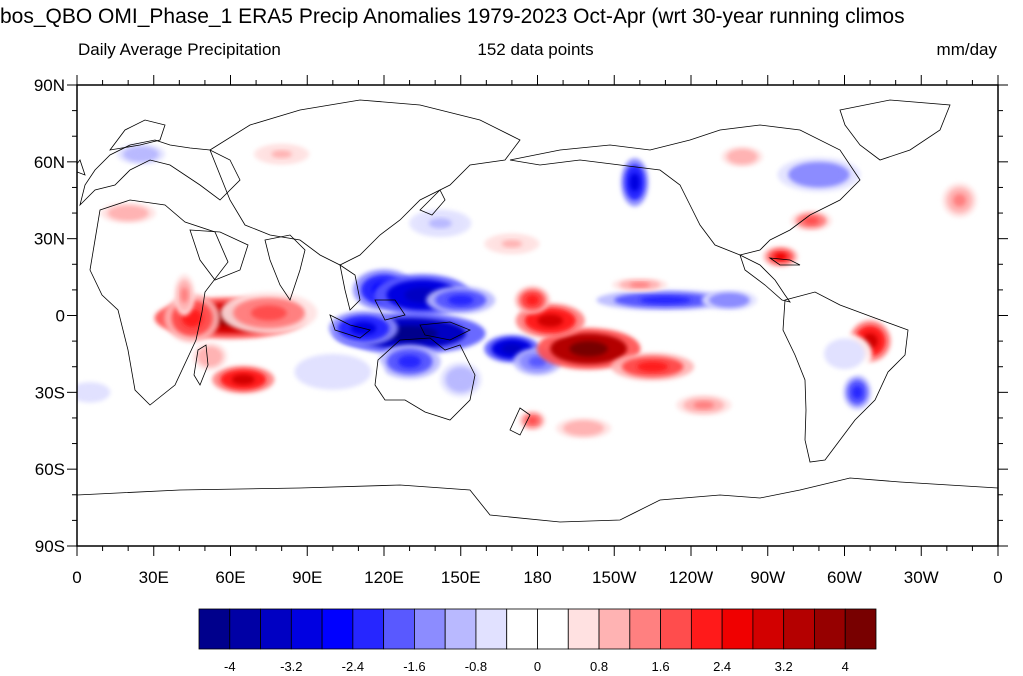 The height and width of the screenshot is (676, 1023). Describe the element at coordinates (997, 577) in the screenshot. I see `lon-label: 0` at that location.